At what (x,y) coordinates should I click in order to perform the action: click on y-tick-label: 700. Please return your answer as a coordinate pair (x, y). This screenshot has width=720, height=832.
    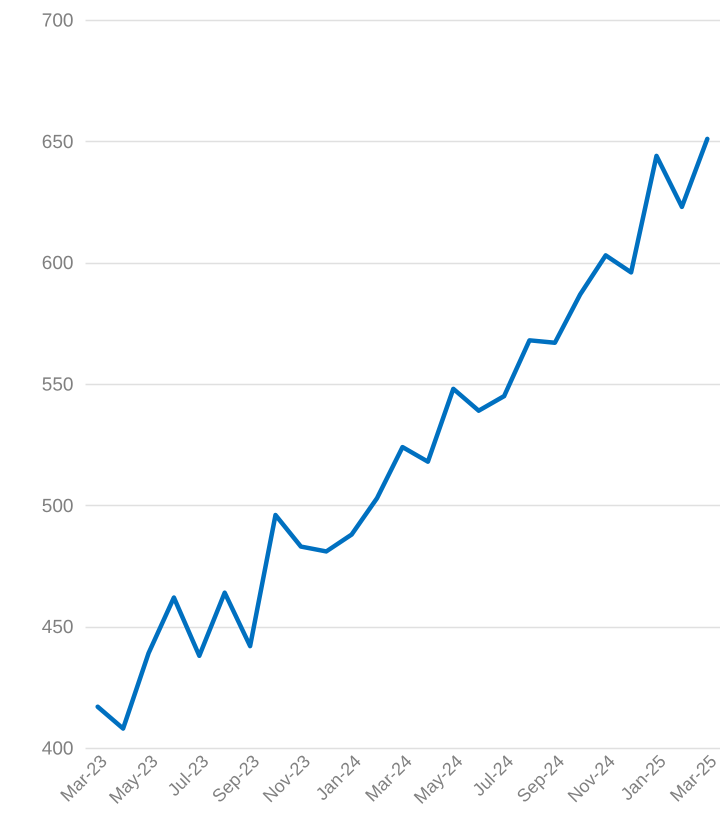
    Looking at the image, I should click on (58, 21).